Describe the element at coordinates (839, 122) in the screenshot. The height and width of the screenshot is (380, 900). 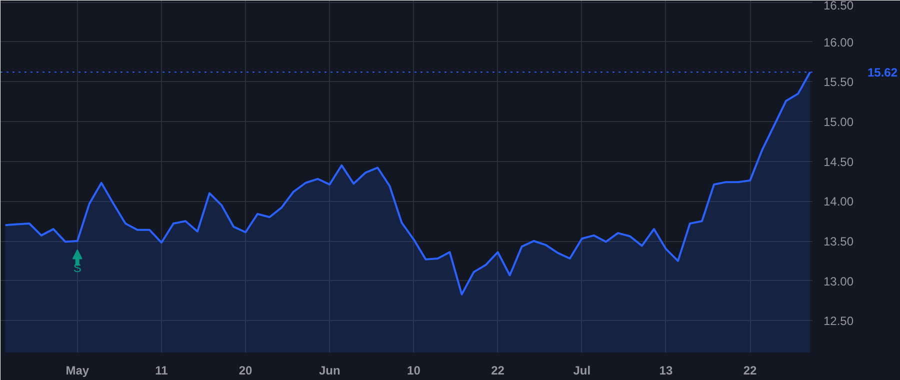
I see `y-tick-label: 15.00` at that location.